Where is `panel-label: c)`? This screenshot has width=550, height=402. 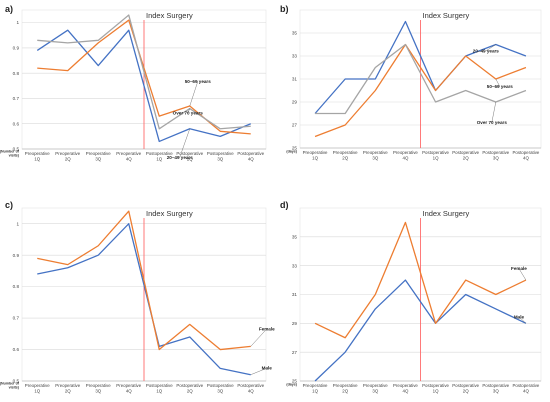 panel-label: c) is located at coordinates (9, 205).